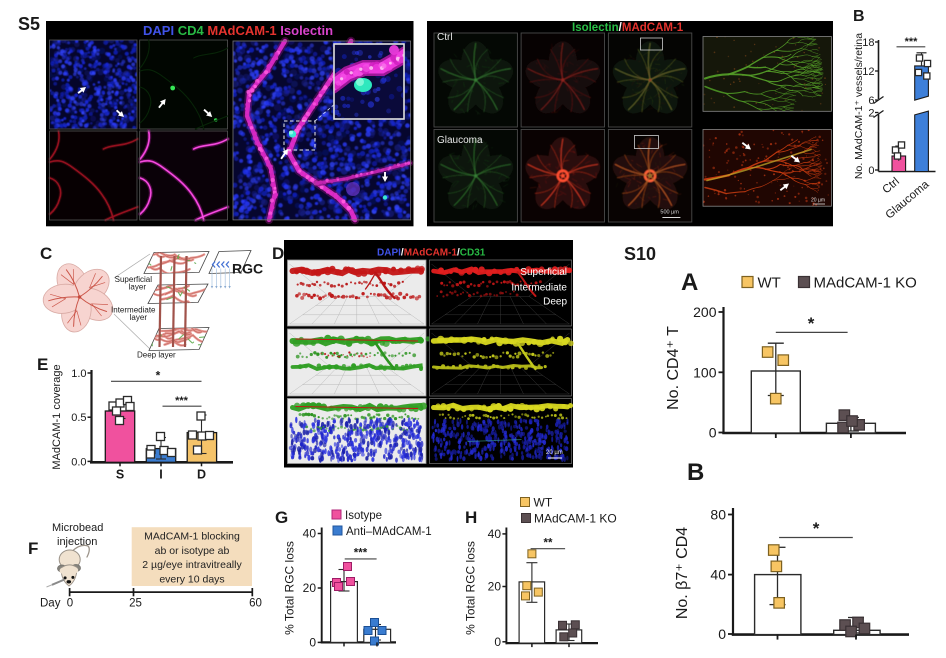 Image resolution: width=946 pixels, height=658 pixels. What do you see at coordinates (871, 101) in the screenshot?
I see `svg-text: 6` at bounding box center [871, 101].